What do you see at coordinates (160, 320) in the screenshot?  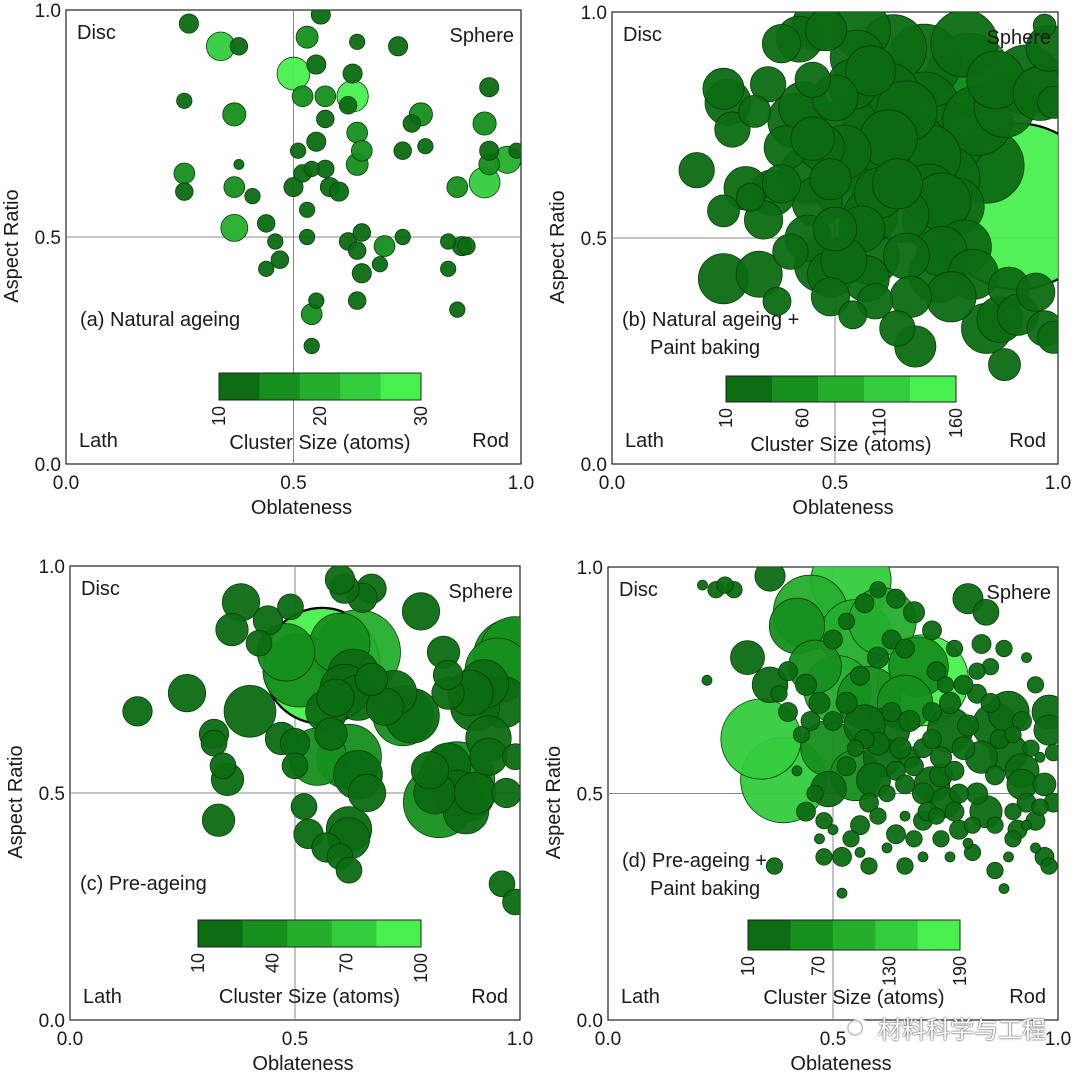 I see `panel-annotation: (a) Natural ageing` at bounding box center [160, 320].